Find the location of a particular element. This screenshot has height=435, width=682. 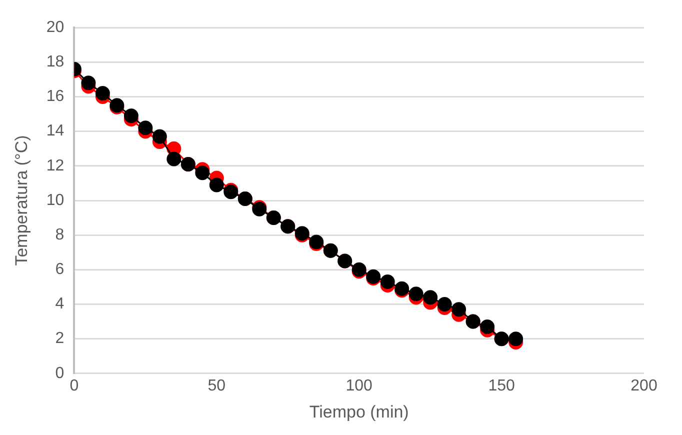

y-tick-label: 14 is located at coordinates (55, 131).